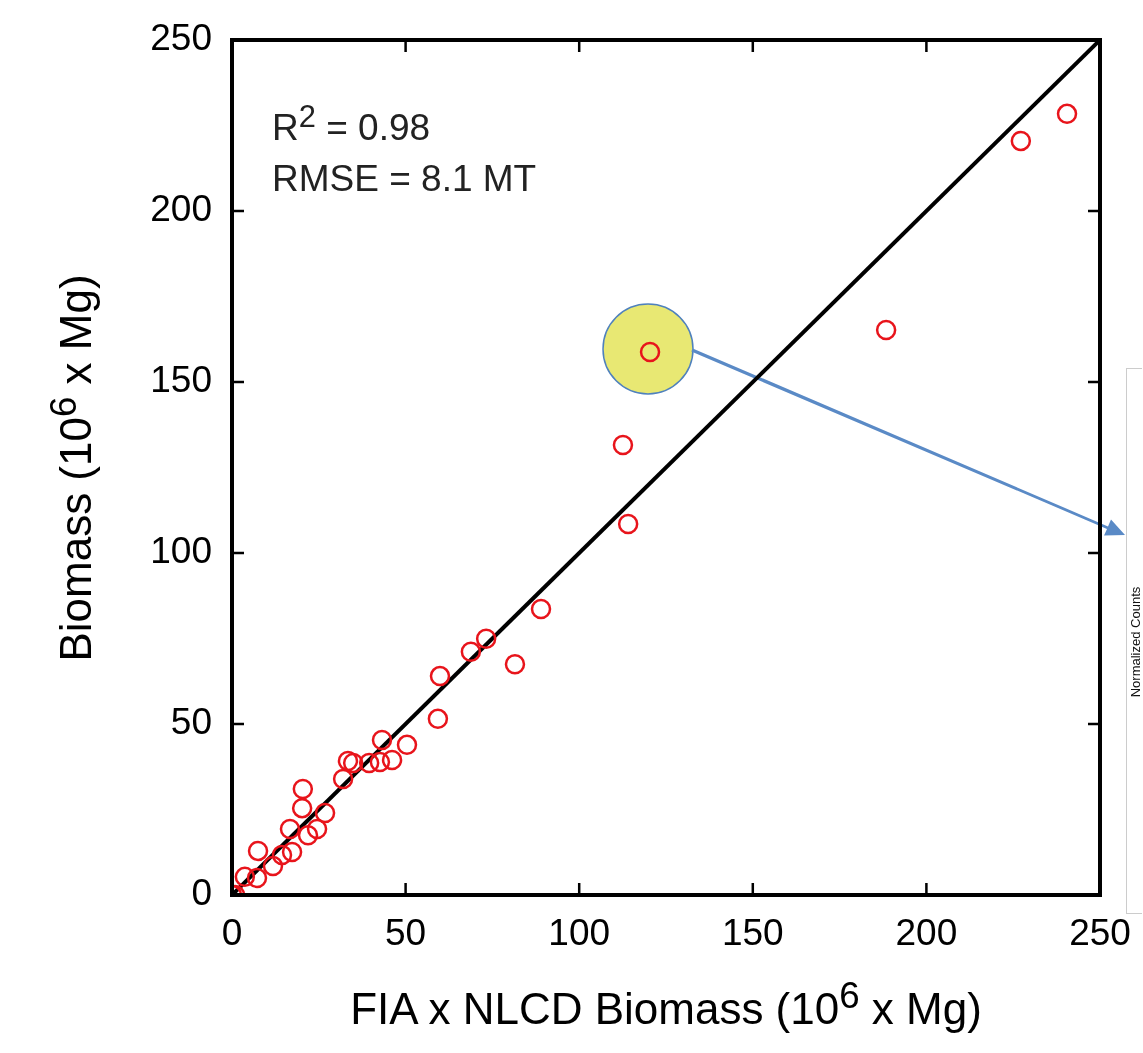 This screenshot has width=1143, height=1053. What do you see at coordinates (191, 722) in the screenshot?
I see `y-tick-label: 50` at bounding box center [191, 722].